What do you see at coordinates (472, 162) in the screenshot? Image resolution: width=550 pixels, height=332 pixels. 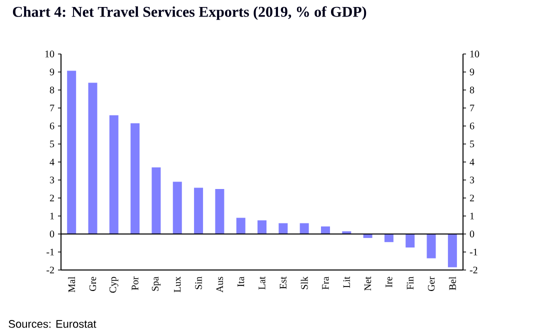 I see `y-tick-label: 4` at bounding box center [472, 162].